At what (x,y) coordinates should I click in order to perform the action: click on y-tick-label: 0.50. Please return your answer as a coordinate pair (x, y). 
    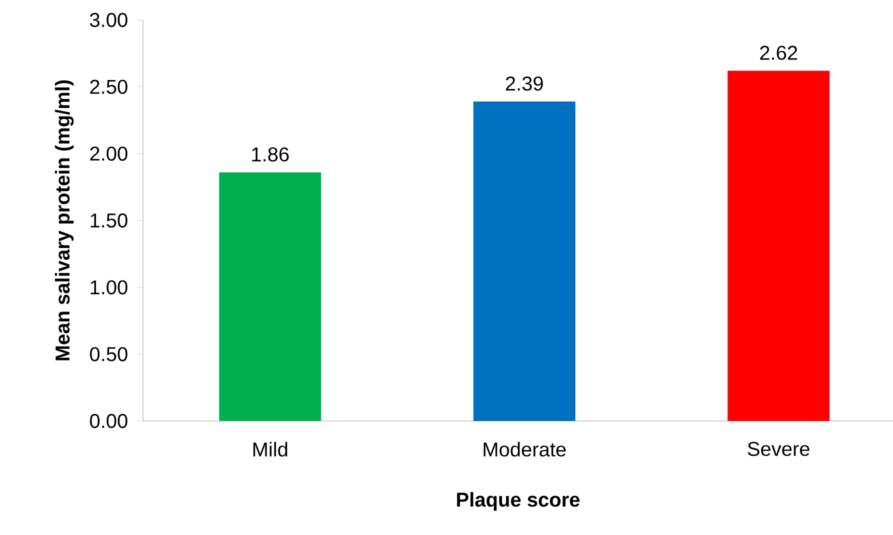
    Looking at the image, I should click on (109, 354).